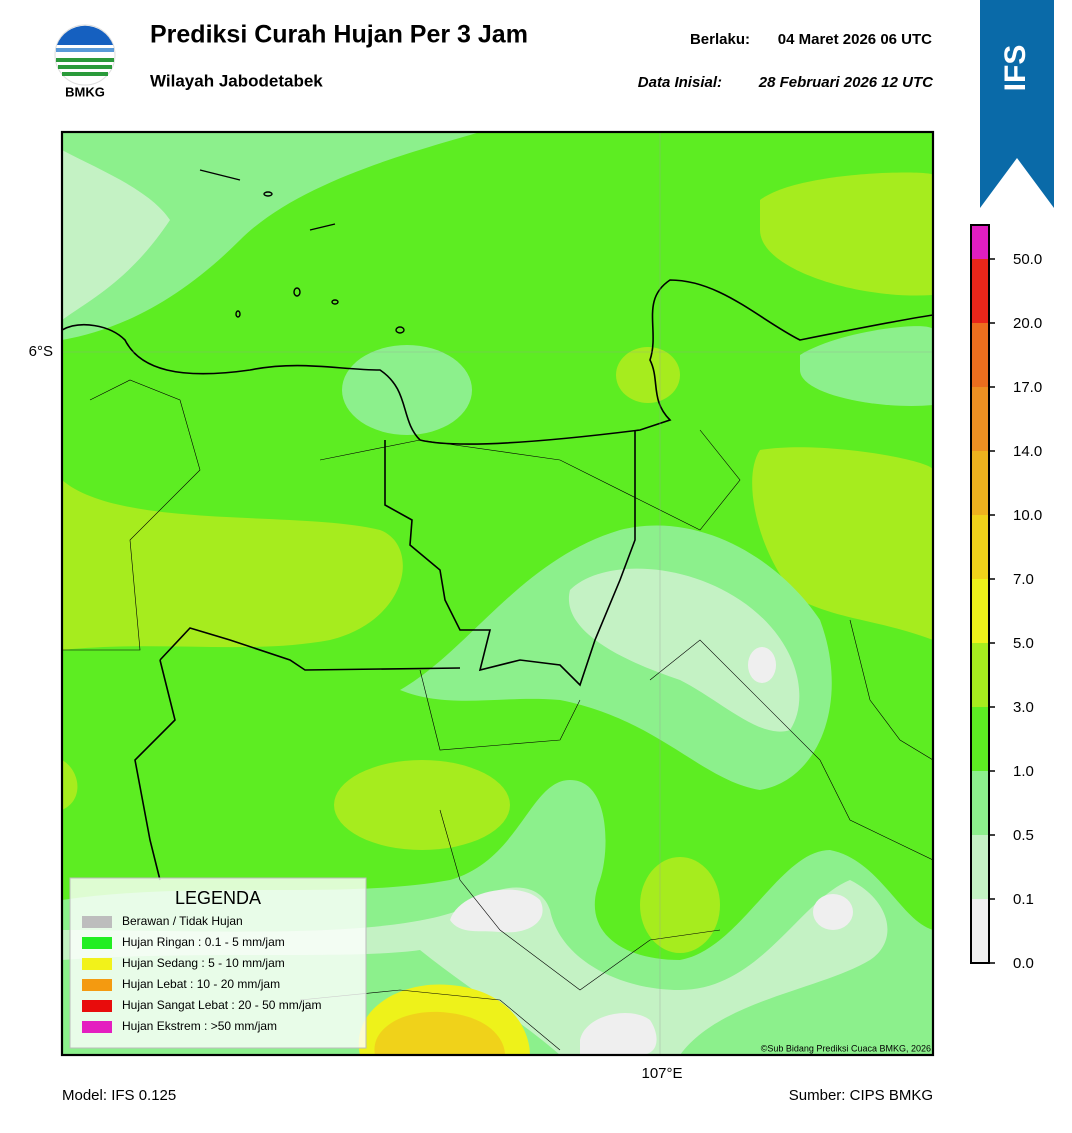 This screenshot has width=1072, height=1133. I want to click on colorbar-tick-label: 7.0, so click(1023, 579).